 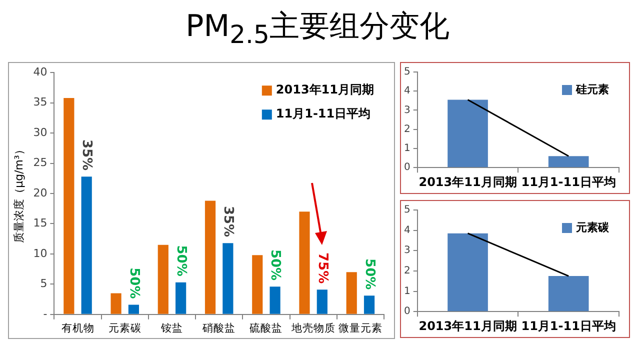 I want to click on y-tick-label: 25, so click(x=40, y=163).